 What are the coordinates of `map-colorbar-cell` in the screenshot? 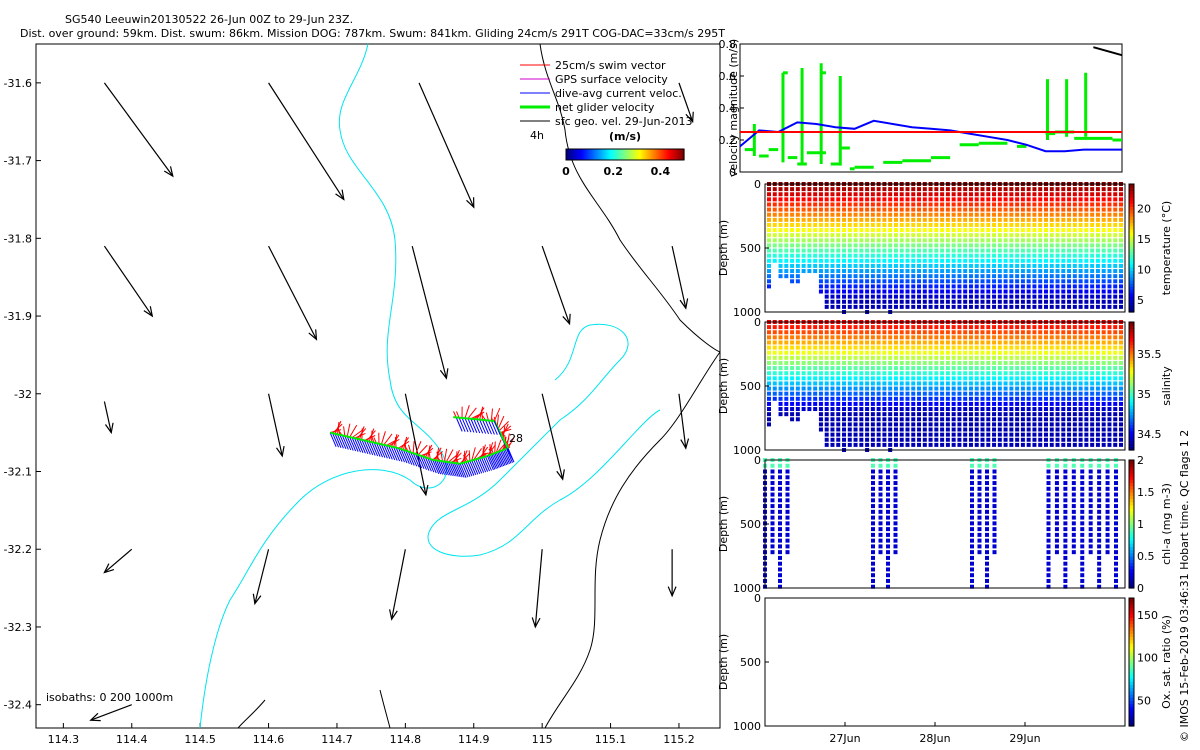 It's located at (646, 154).